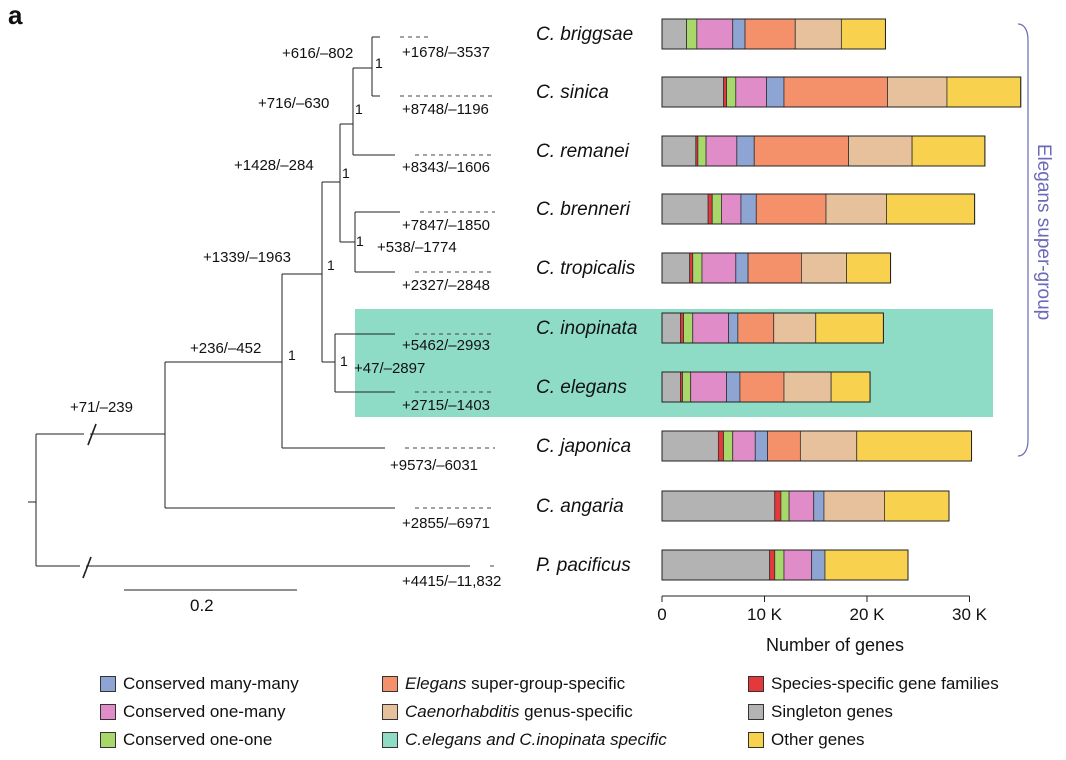  I want to click on legend-item: Elegans super-group-specific, so click(503, 684).